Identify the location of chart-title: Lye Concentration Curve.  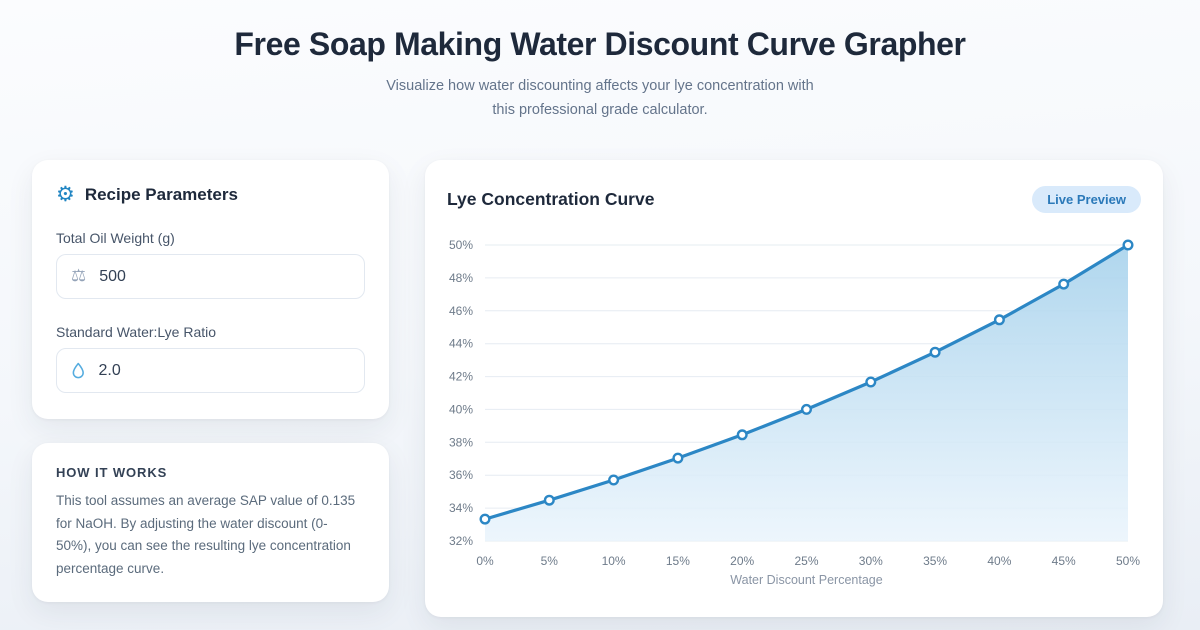
(551, 199).